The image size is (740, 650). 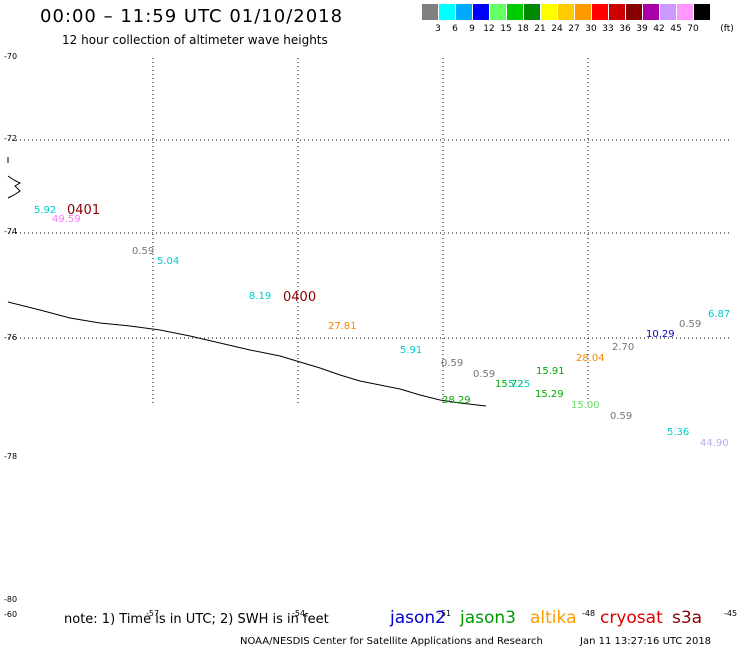 What do you see at coordinates (550, 371) in the screenshot?
I see `wave-height-label: 15.91` at bounding box center [550, 371].